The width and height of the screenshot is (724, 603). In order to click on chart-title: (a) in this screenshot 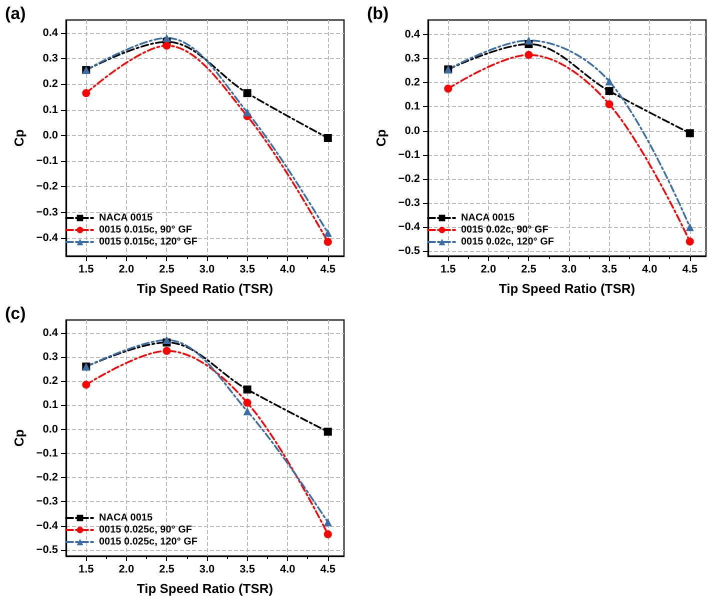, I will do `click(15, 13)`.